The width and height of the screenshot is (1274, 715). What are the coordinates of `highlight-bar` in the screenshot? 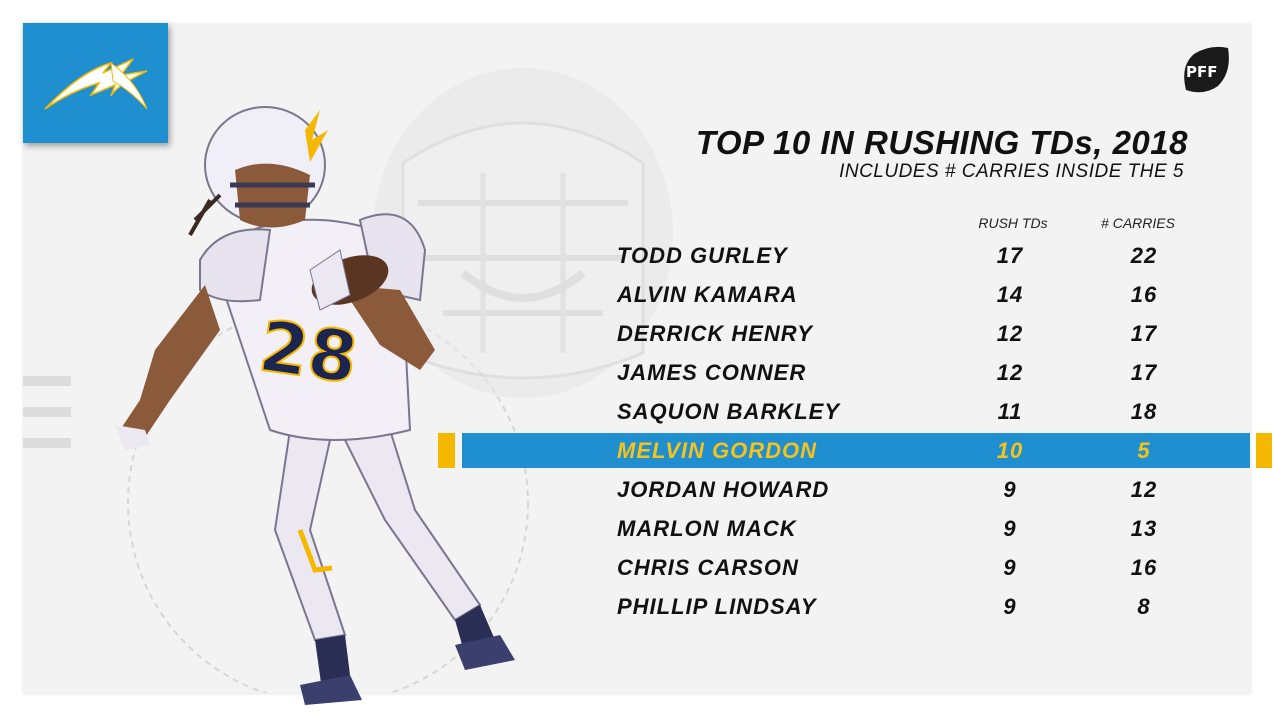 It's located at (856, 450).